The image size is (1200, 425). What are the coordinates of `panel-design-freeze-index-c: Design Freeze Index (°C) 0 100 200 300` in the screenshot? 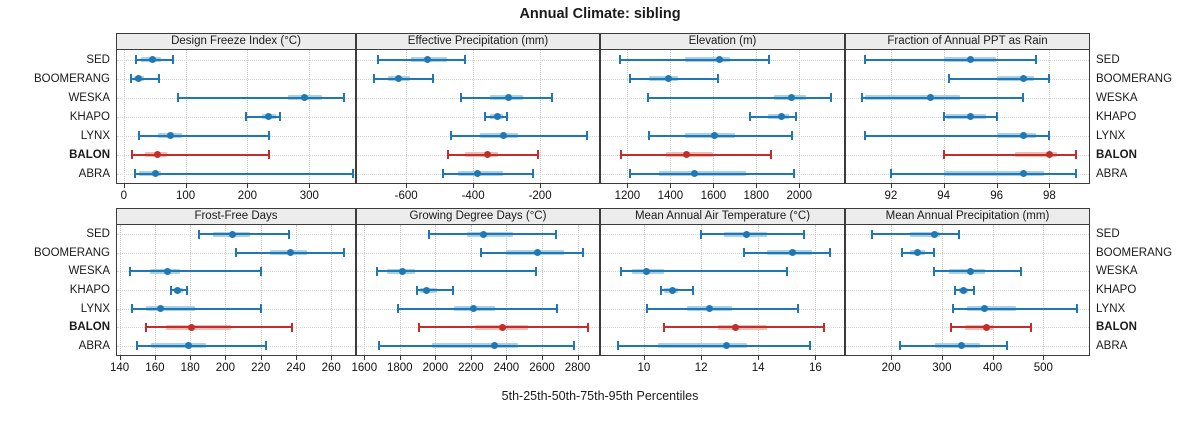 It's located at (236, 119).